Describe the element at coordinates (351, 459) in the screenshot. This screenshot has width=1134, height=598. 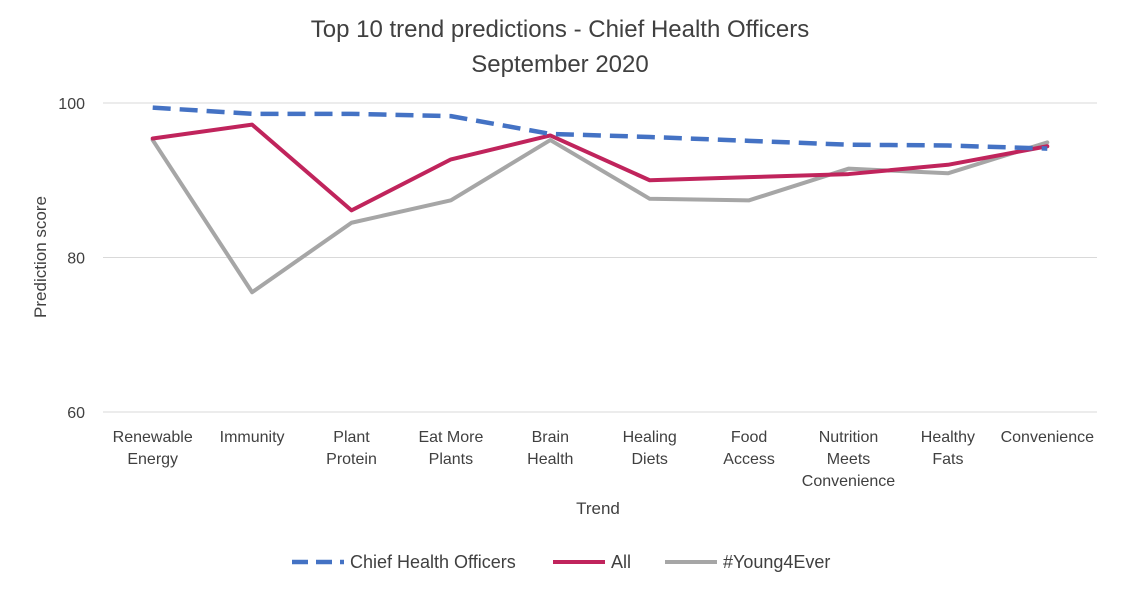
I see `x-tick-label-line: Protein` at that location.